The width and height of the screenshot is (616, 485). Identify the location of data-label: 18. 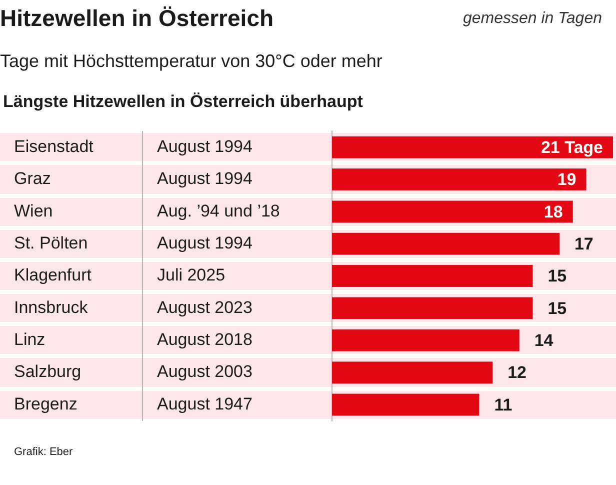
(553, 212).